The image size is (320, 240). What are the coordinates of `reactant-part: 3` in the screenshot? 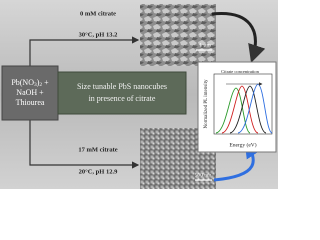 It's located at (35, 85).